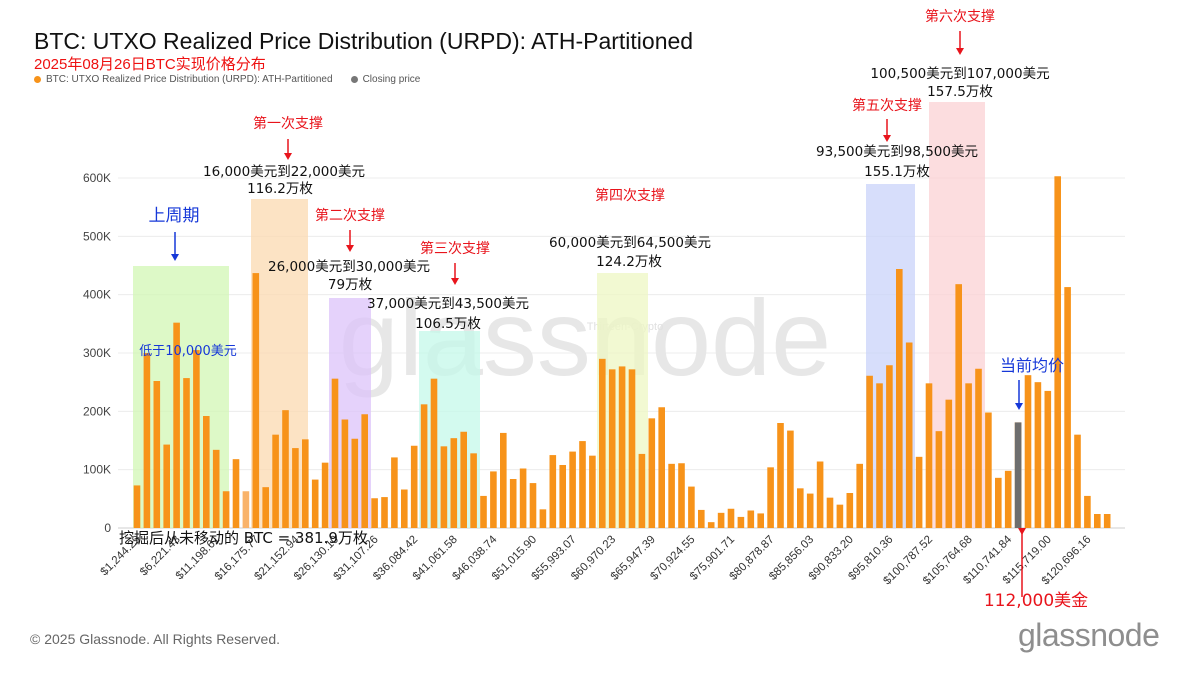 Image resolution: width=1200 pixels, height=675 pixels. Describe the element at coordinates (960, 92) in the screenshot. I see `support-amount-6: 157.5万枚` at that location.